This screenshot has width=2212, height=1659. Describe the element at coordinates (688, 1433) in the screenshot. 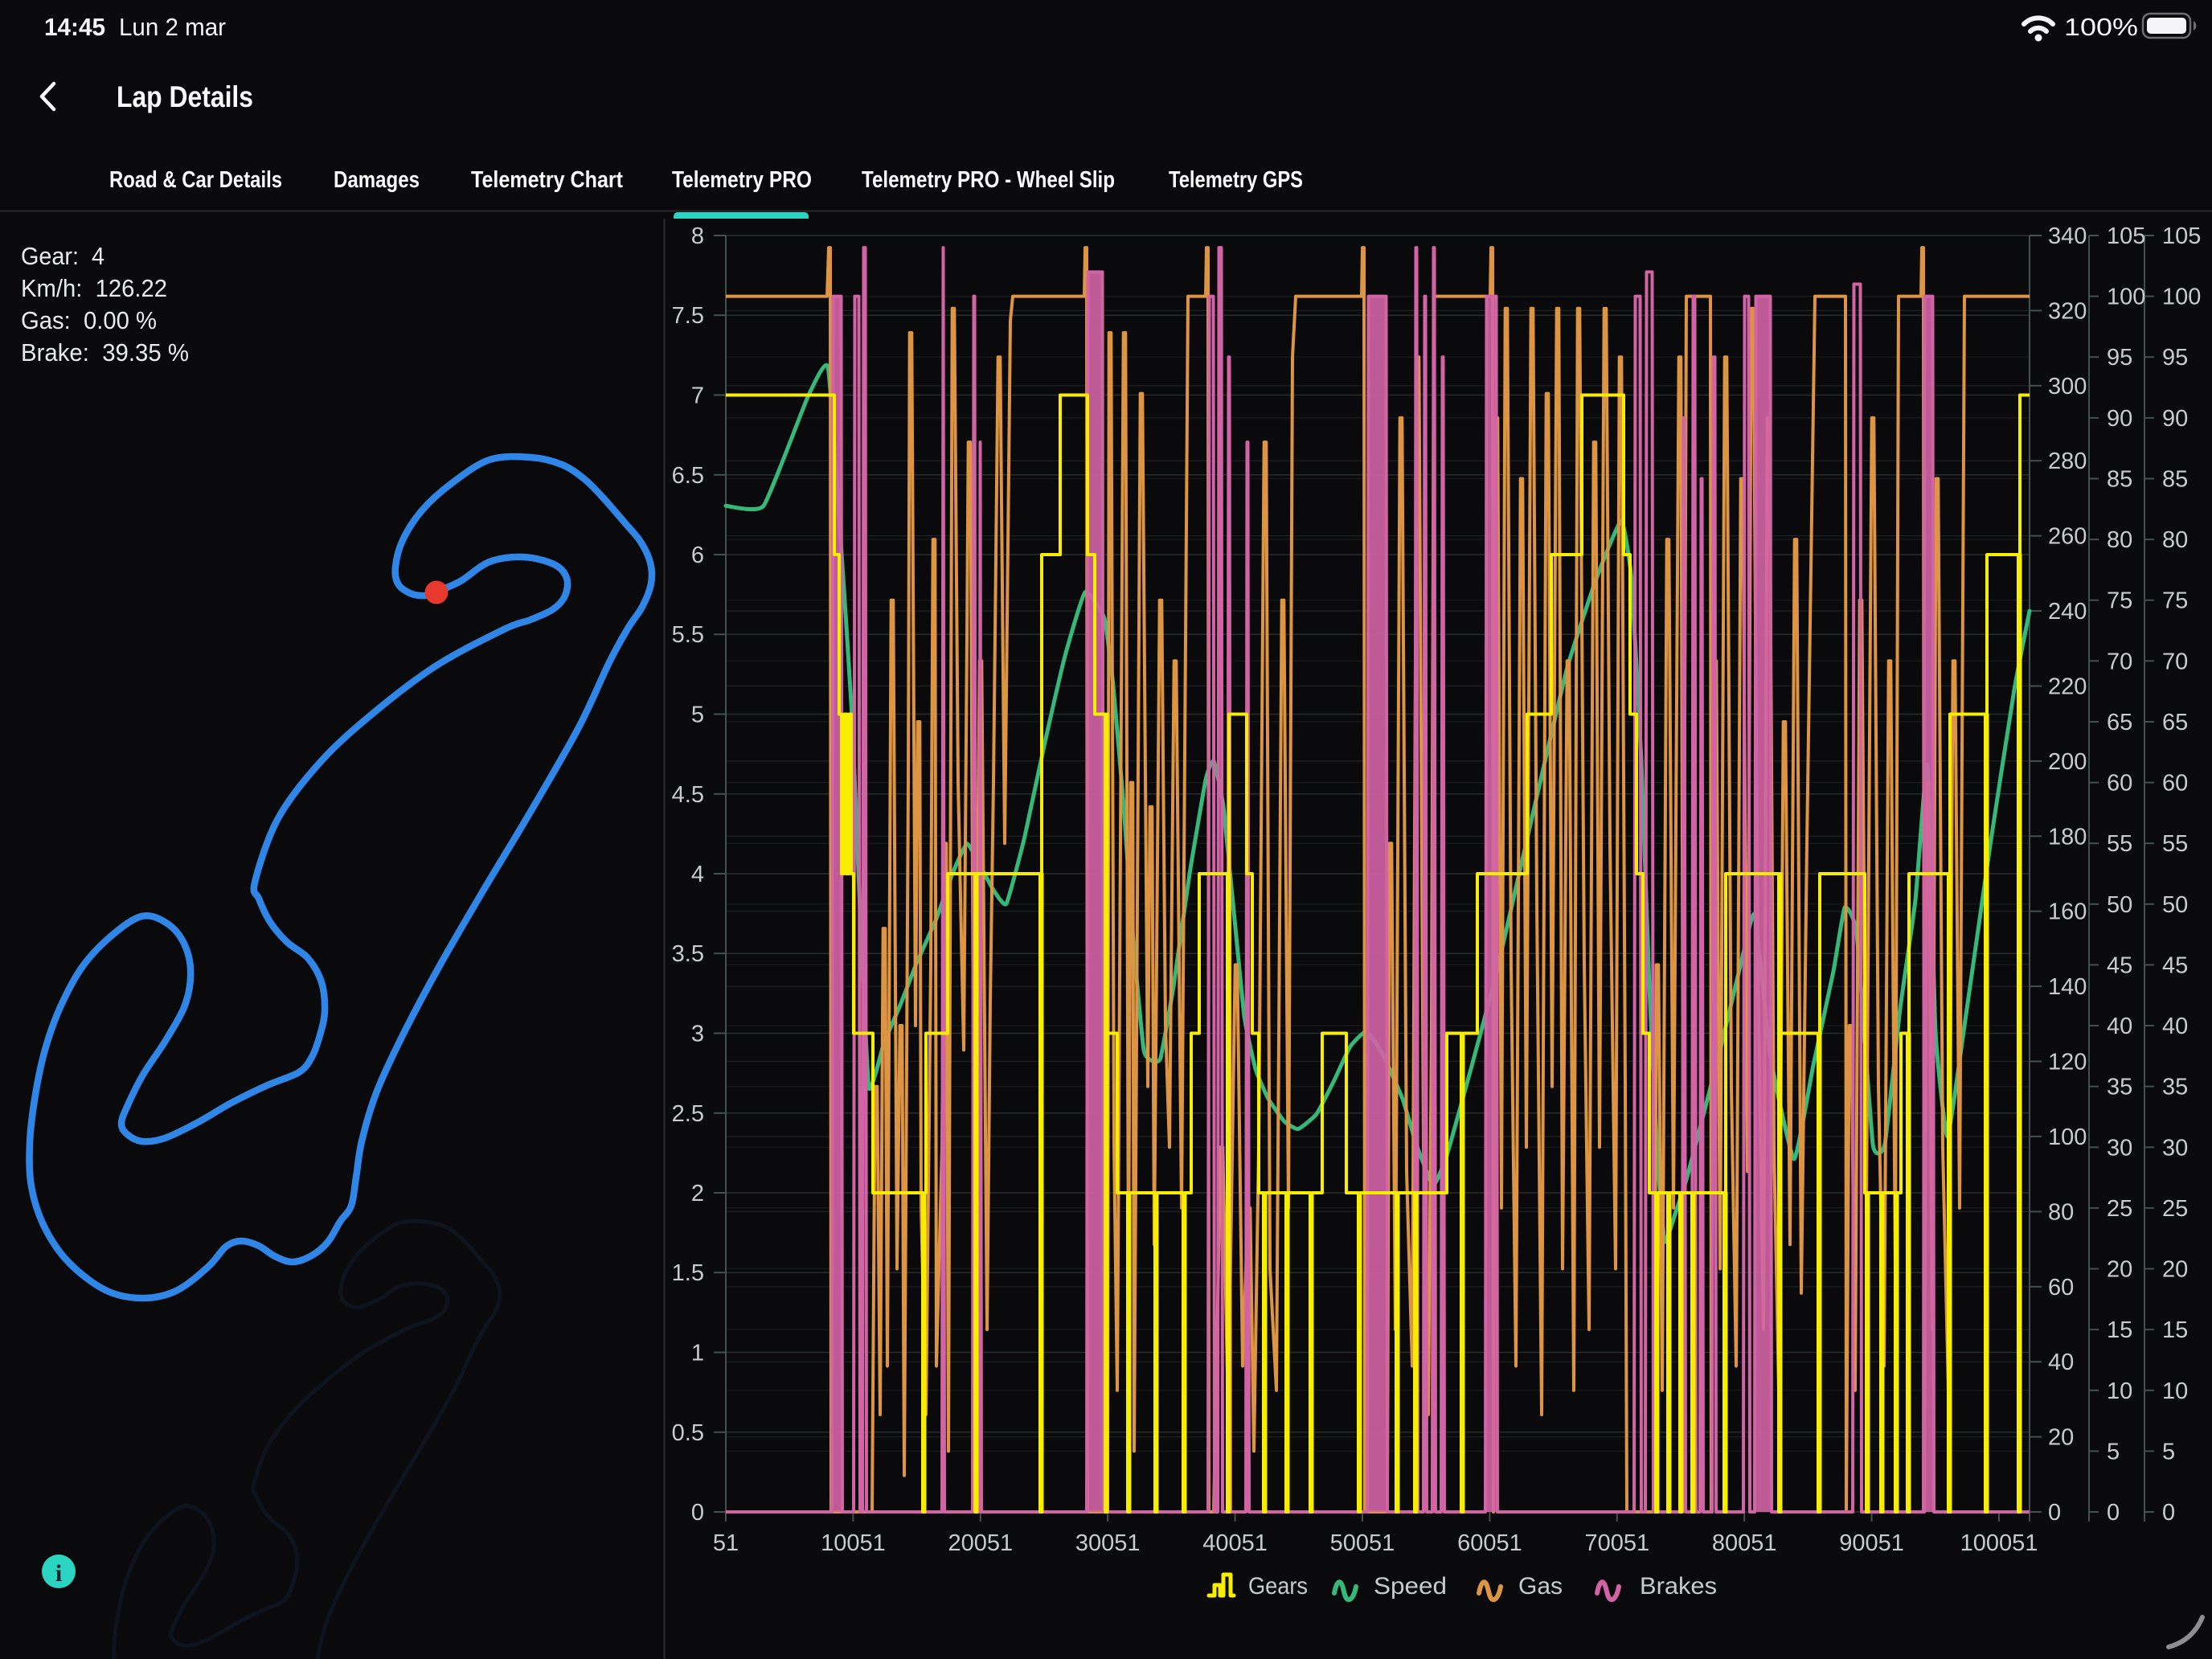

I see `svg-text: 0.5` at that location.